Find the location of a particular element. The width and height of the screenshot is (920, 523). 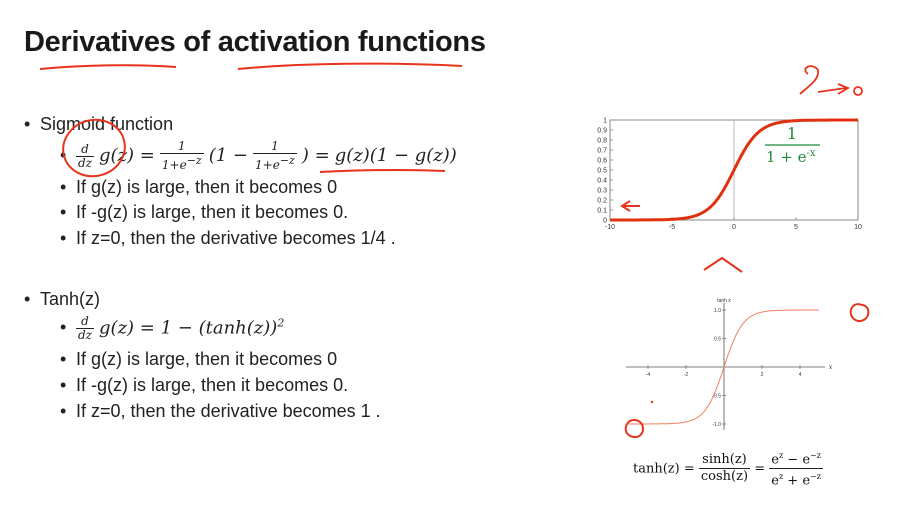

sigmoid-y-tick-label: 0.6 is located at coordinates (602, 161).